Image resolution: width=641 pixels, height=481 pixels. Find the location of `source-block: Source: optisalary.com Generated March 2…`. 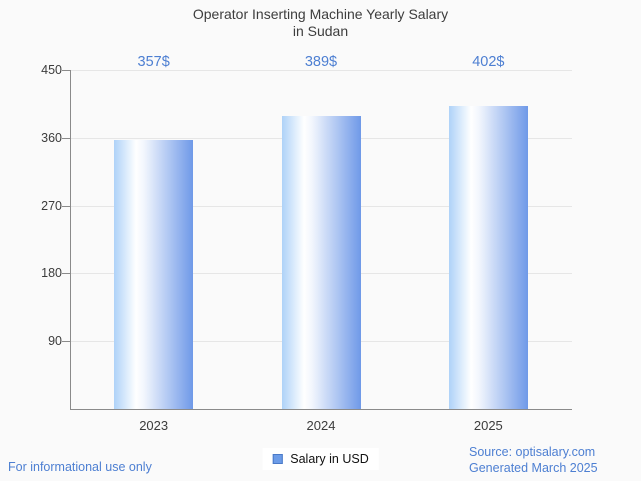

source-block: Source: optisalary.com Generated March 2… is located at coordinates (533, 460).